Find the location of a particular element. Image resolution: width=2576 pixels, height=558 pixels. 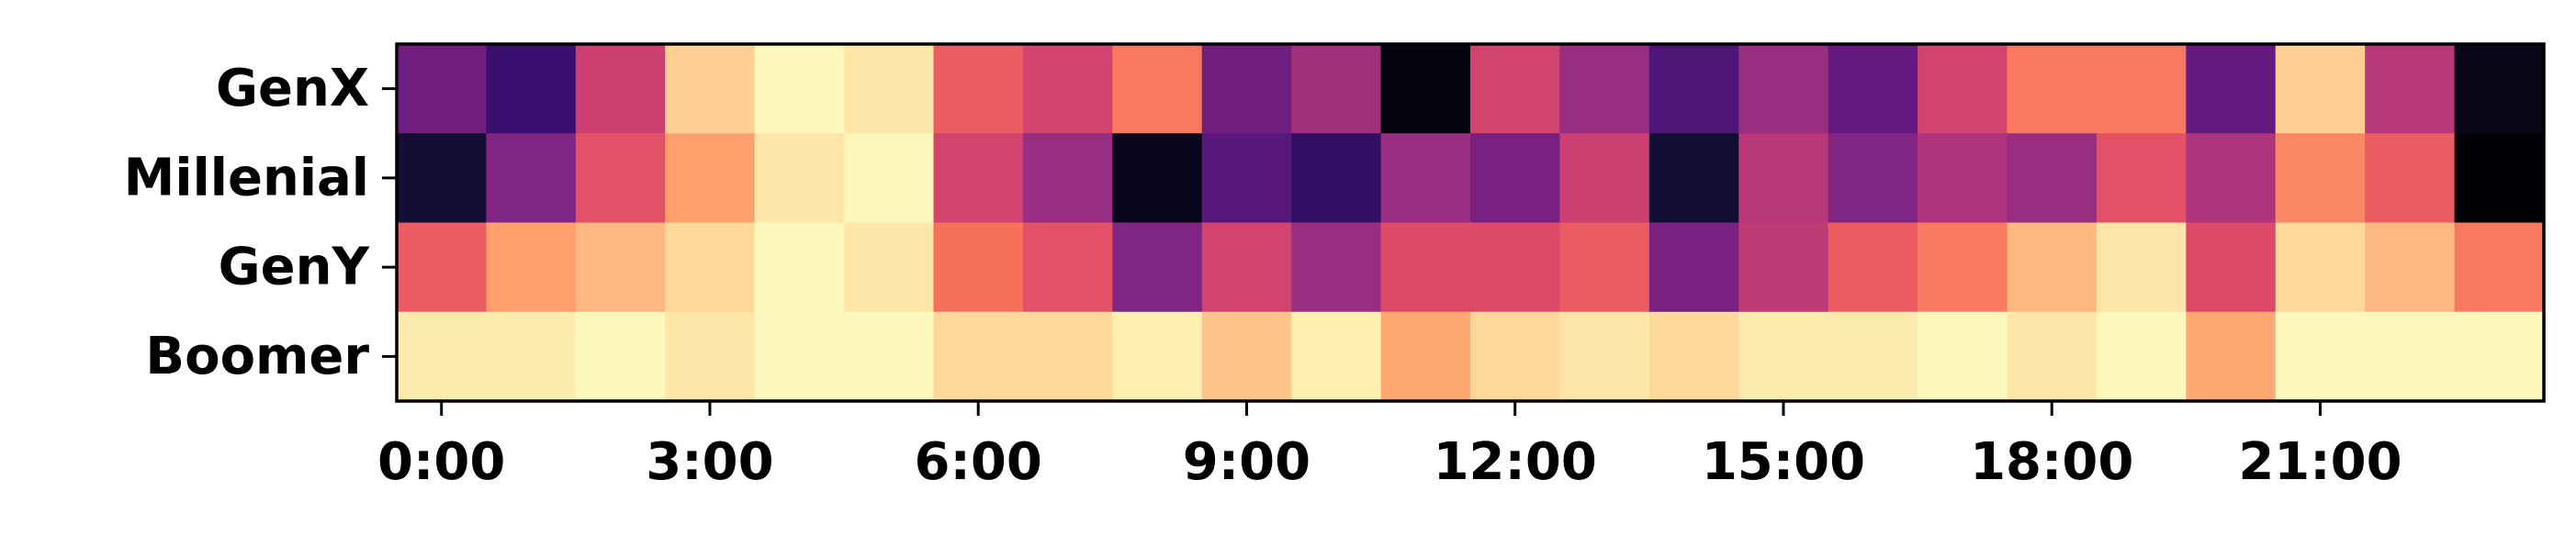

y-tick-label: Boomer is located at coordinates (257, 356).